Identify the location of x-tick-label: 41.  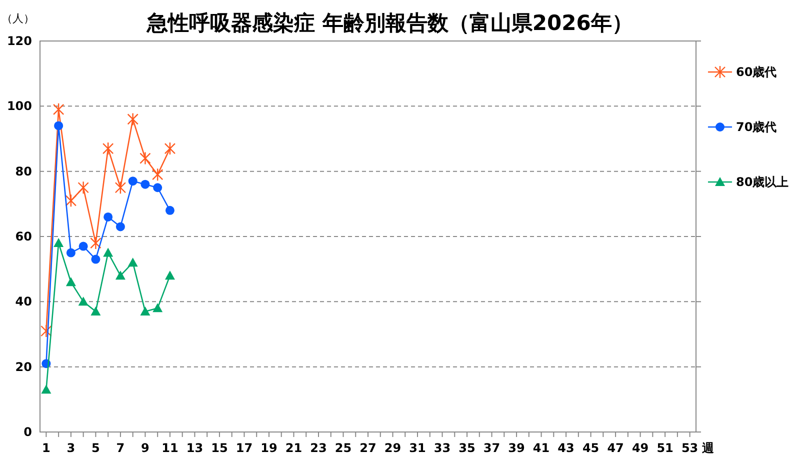
(541, 448).